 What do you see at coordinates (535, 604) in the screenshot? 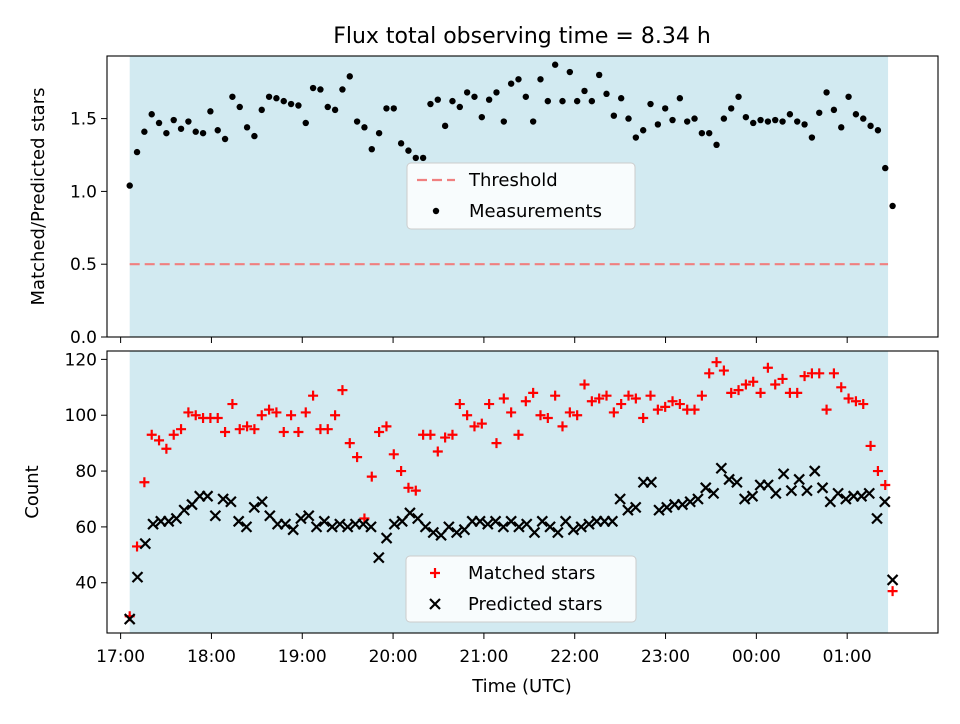
I see `legend-label: Predicted stars` at bounding box center [535, 604].